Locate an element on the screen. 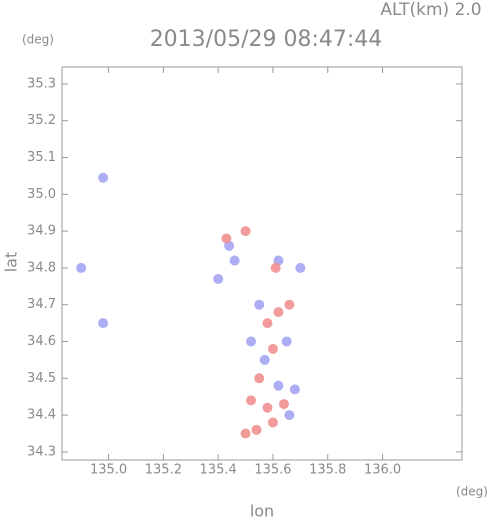 Image resolution: width=491 pixels, height=521 pixels. y-tick-label: 35.2 is located at coordinates (41, 120).